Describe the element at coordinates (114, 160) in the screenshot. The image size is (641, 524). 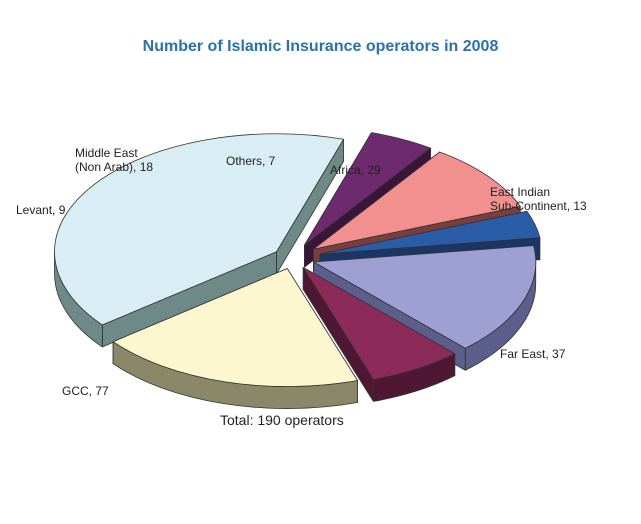
I see `slice-label: Middle East (Non Arab), 18` at that location.